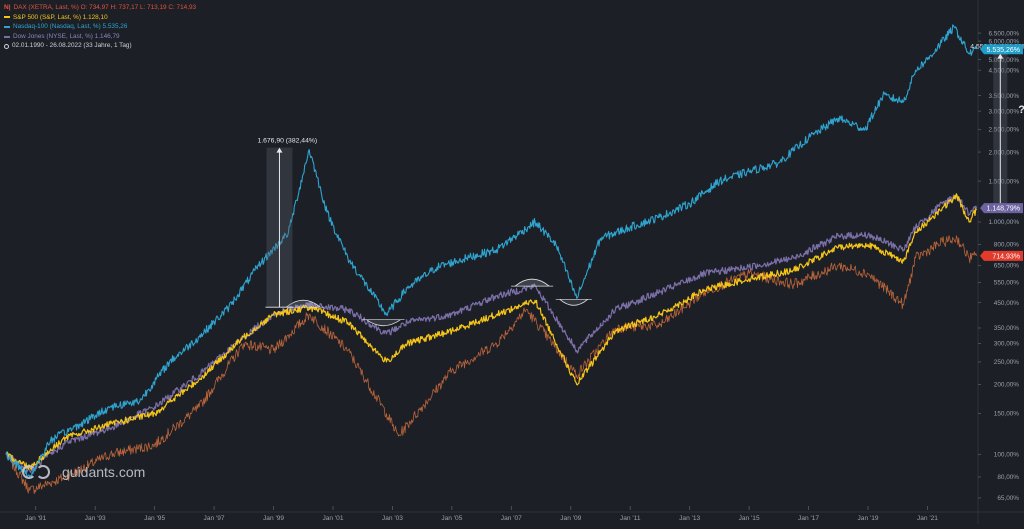  What do you see at coordinates (70, 27) in the screenshot?
I see `legend-nasdaq-label: Nasdaq-100 (Nasdaq, Last, %) 5.535,26` at bounding box center [70, 27].